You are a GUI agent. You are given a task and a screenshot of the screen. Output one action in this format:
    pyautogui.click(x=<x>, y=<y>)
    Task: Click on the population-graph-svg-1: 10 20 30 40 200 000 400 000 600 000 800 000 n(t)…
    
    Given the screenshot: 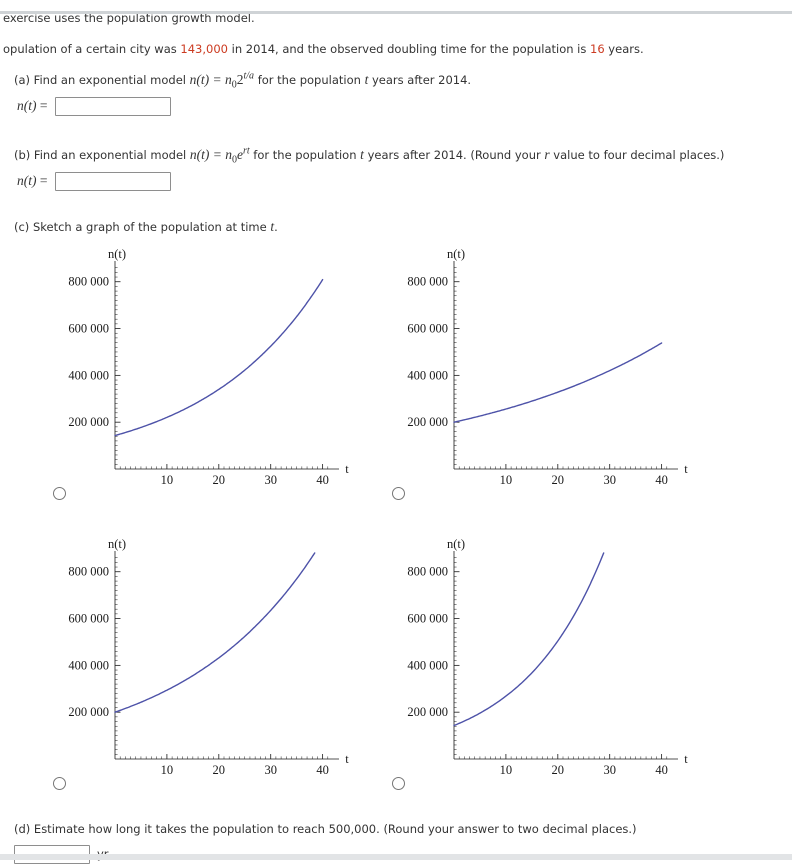 What is the action you would take?
    pyautogui.click(x=208, y=367)
    